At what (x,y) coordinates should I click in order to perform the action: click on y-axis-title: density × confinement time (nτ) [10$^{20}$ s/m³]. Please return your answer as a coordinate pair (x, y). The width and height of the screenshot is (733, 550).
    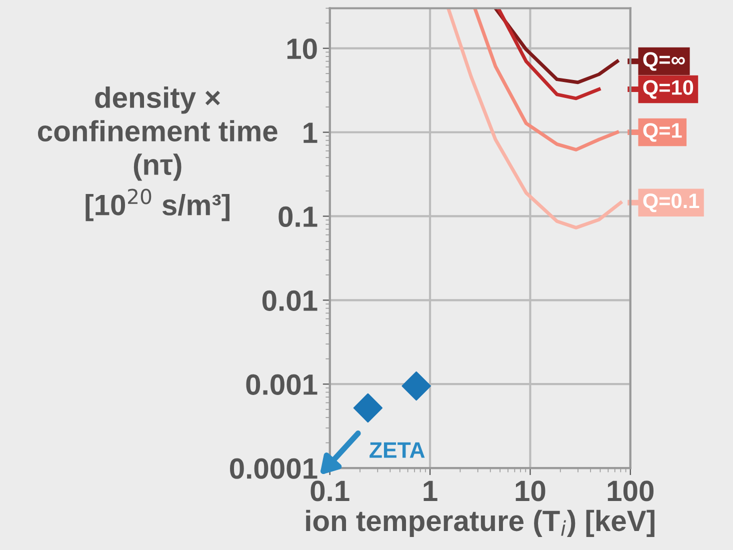
    Looking at the image, I should click on (158, 154).